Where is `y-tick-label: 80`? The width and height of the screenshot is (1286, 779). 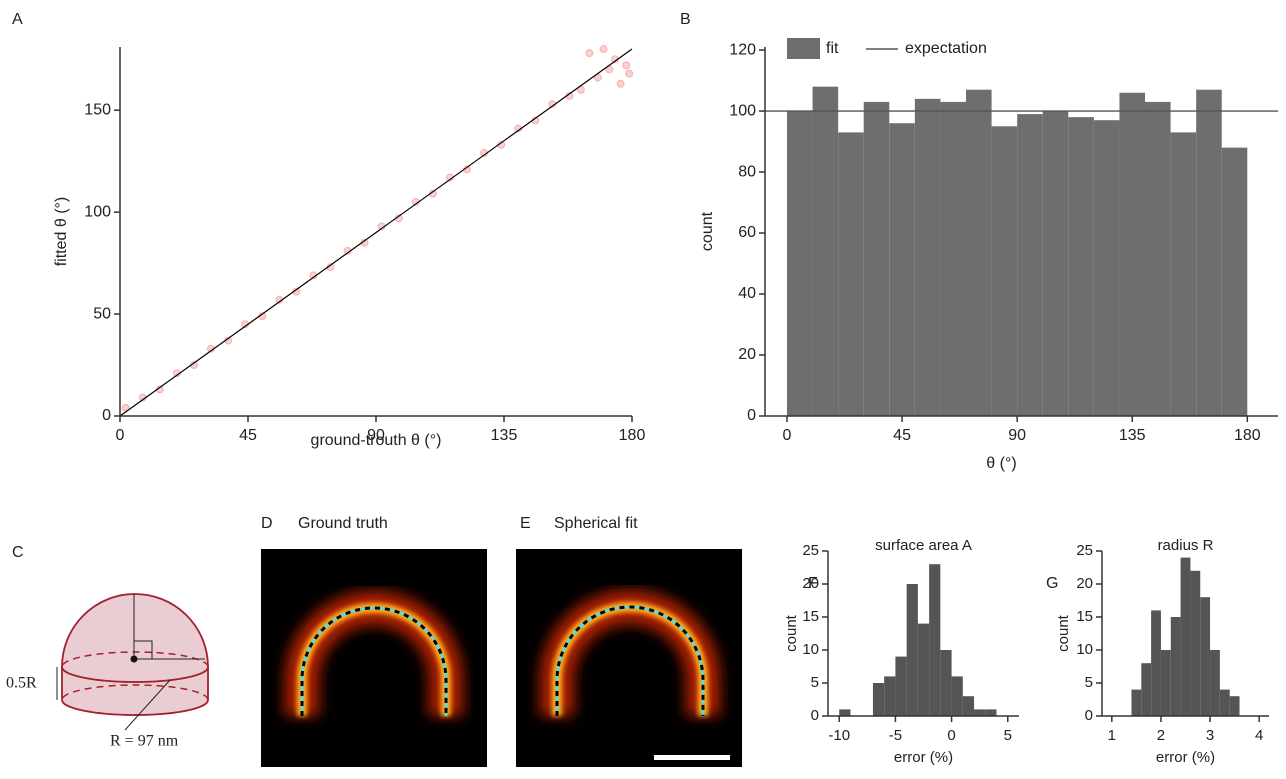 y-tick-label: 80 is located at coordinates (747, 171).